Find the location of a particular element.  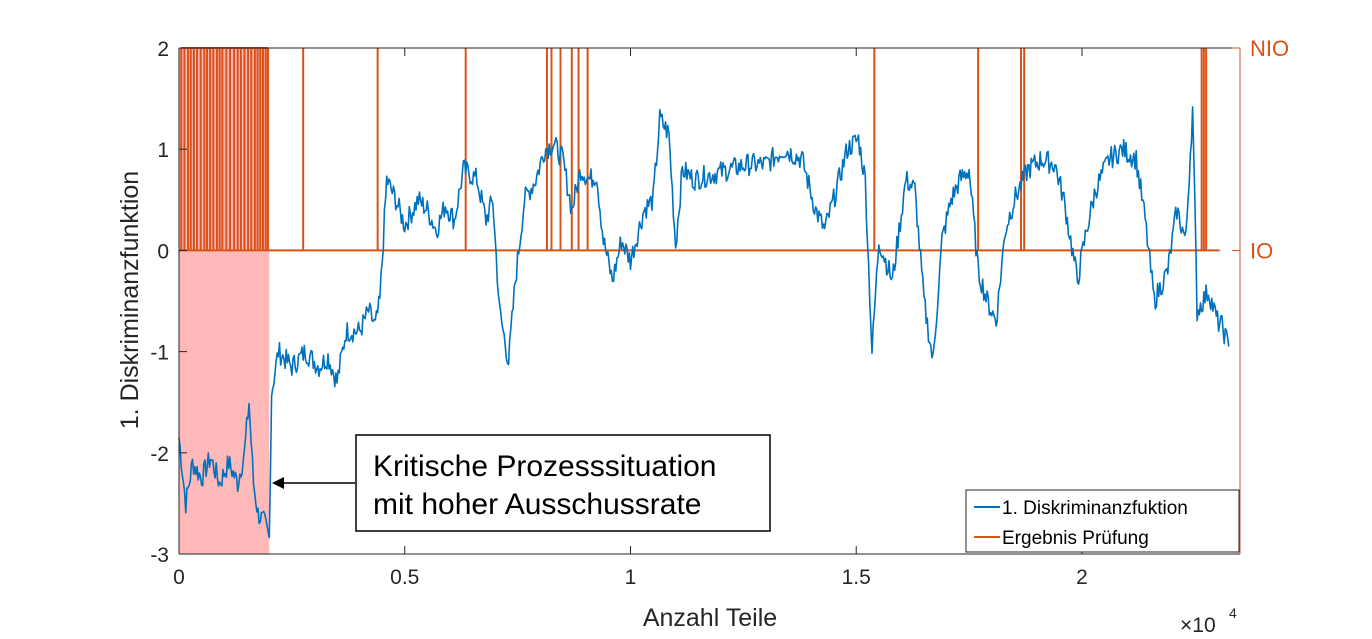

y-tick-label: 1 is located at coordinates (163, 150).